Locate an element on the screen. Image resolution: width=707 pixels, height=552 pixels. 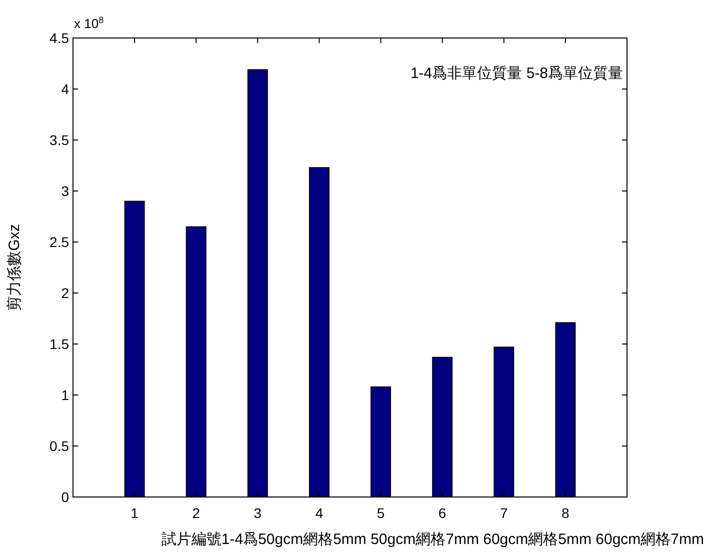
x-tick-label: 4 is located at coordinates (319, 513).